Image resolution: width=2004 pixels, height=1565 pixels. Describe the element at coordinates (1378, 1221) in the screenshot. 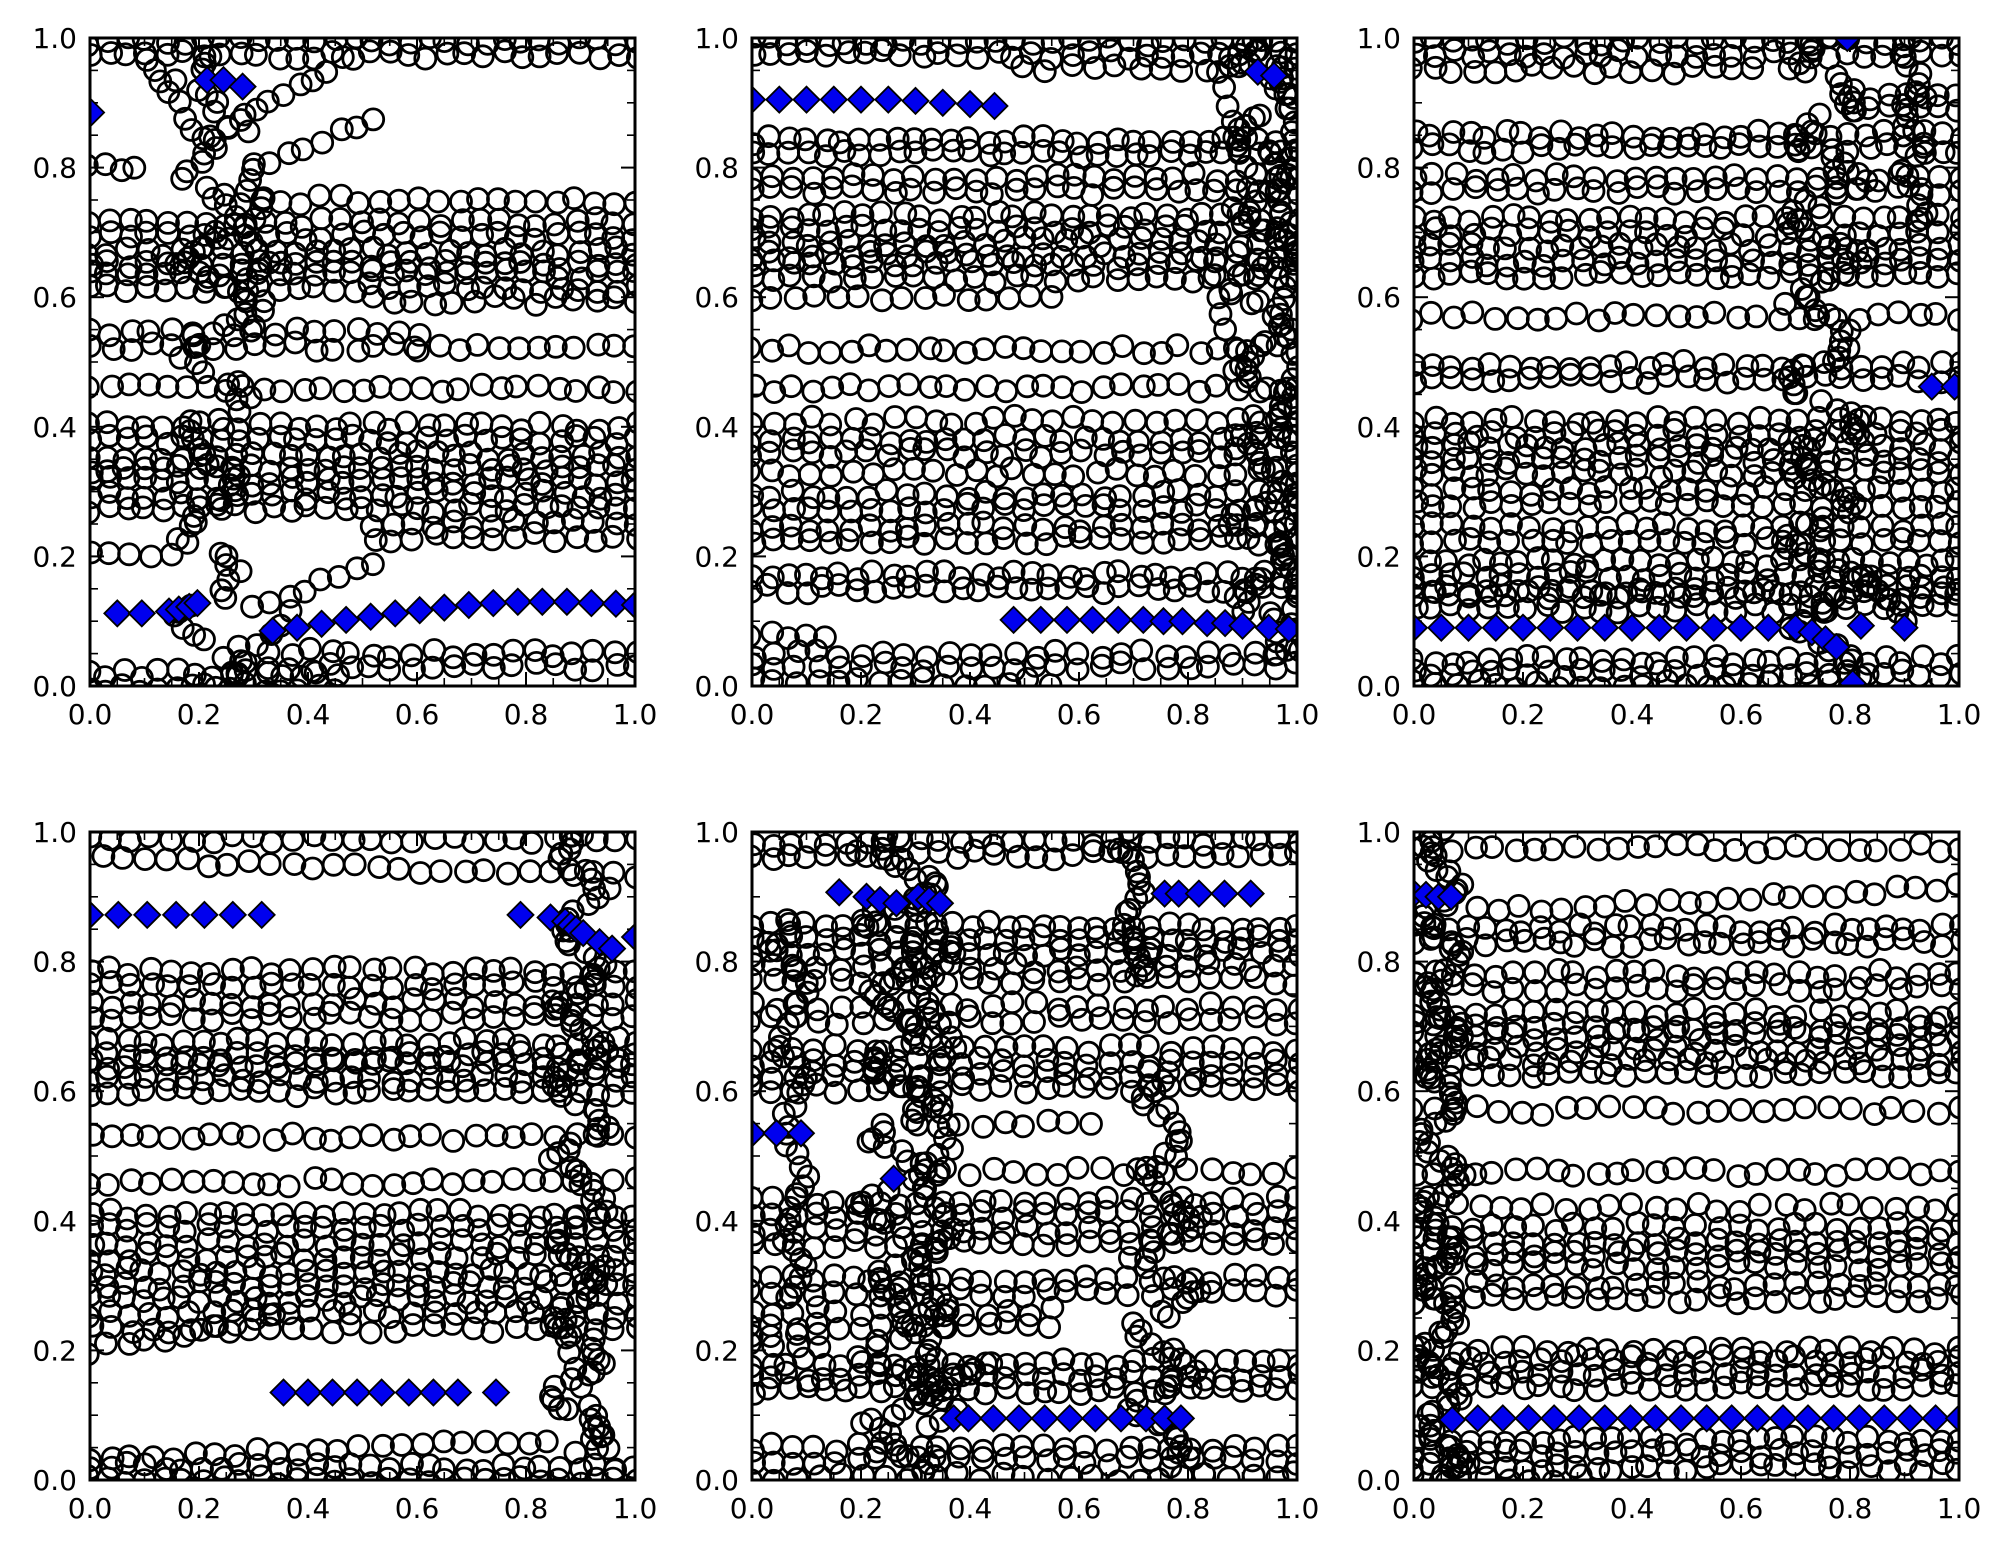

I see `y-tick-label: 0.4` at that location.